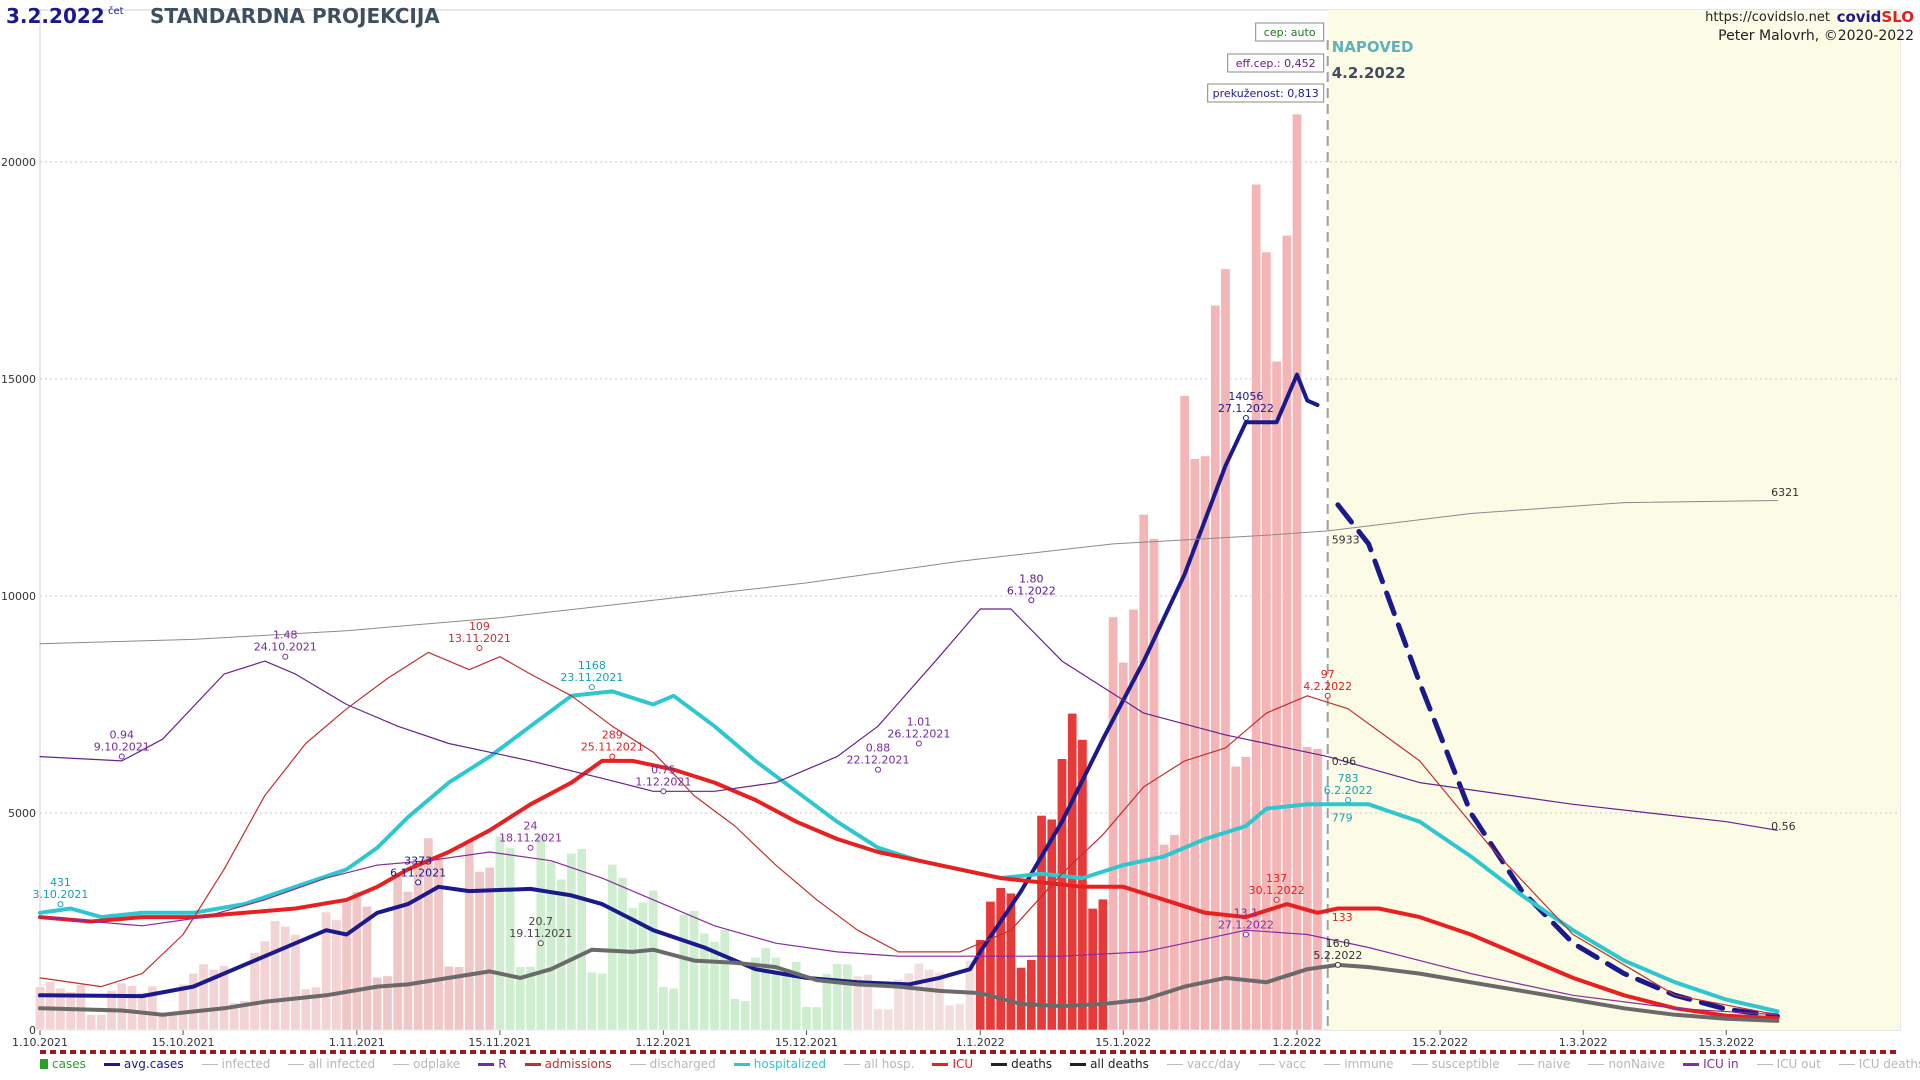  I want to click on legend-label: cases, so click(69, 1064).